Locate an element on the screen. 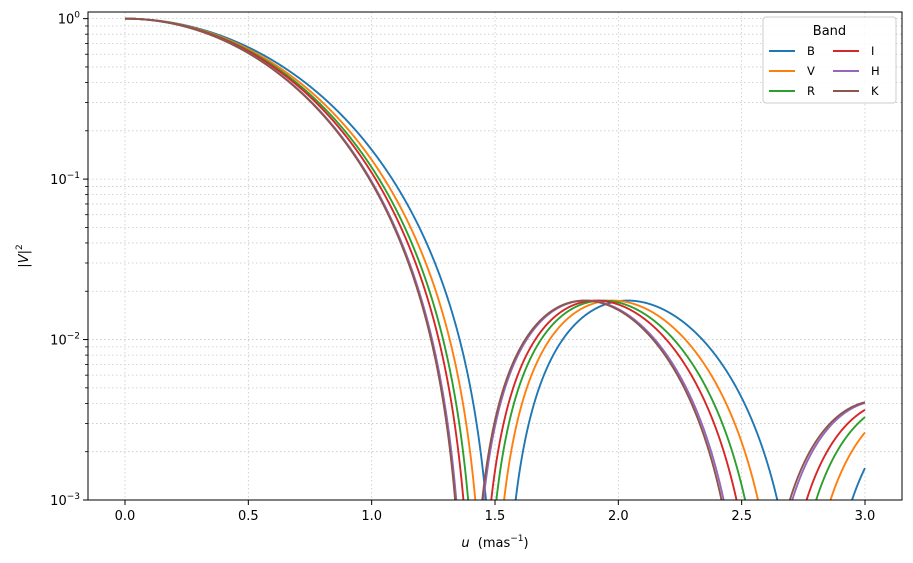 This screenshot has width=913, height=563. x-tick-label: 1.5 is located at coordinates (495, 516).